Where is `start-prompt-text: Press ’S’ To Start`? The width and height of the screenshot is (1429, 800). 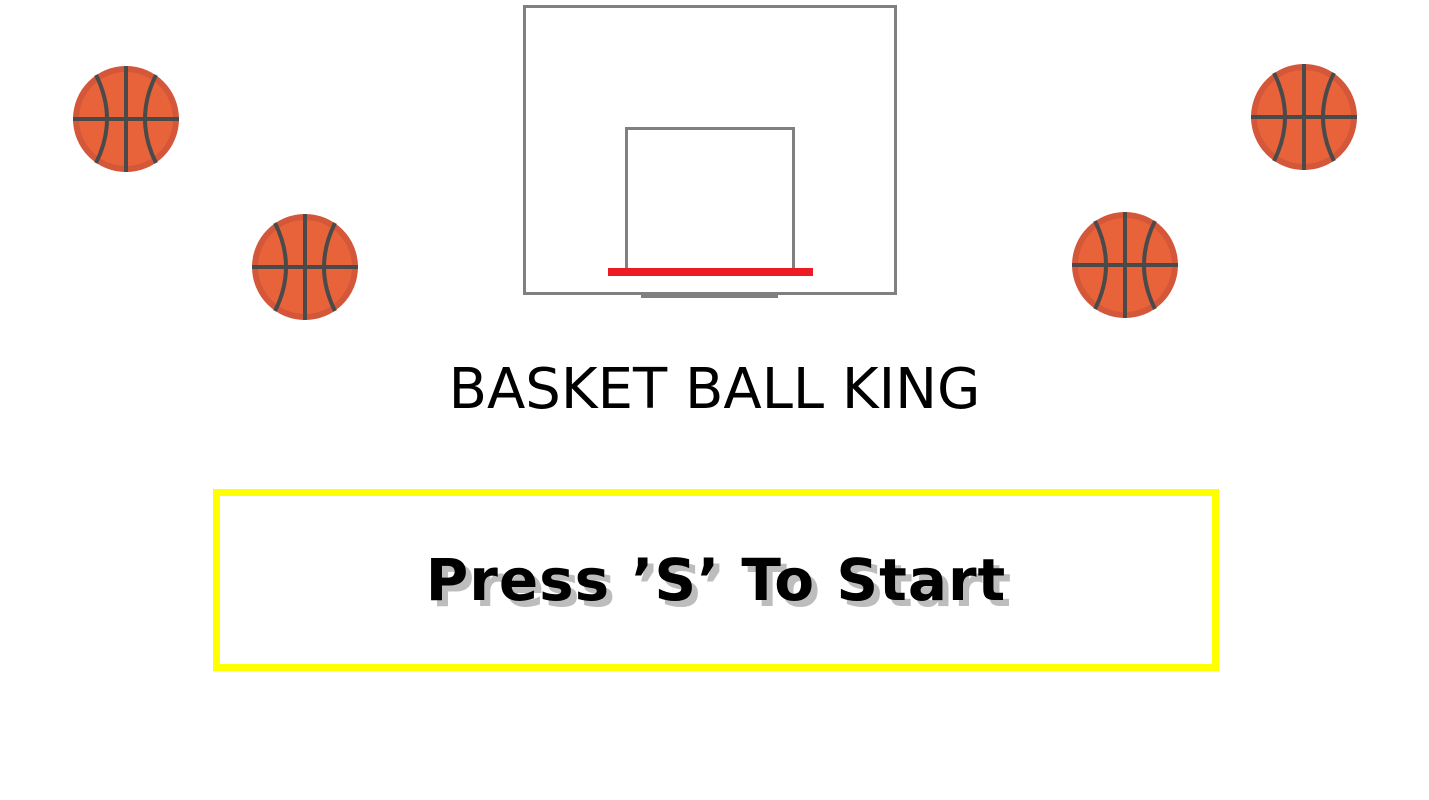 start-prompt-text: Press ’S’ To Start is located at coordinates (716, 580).